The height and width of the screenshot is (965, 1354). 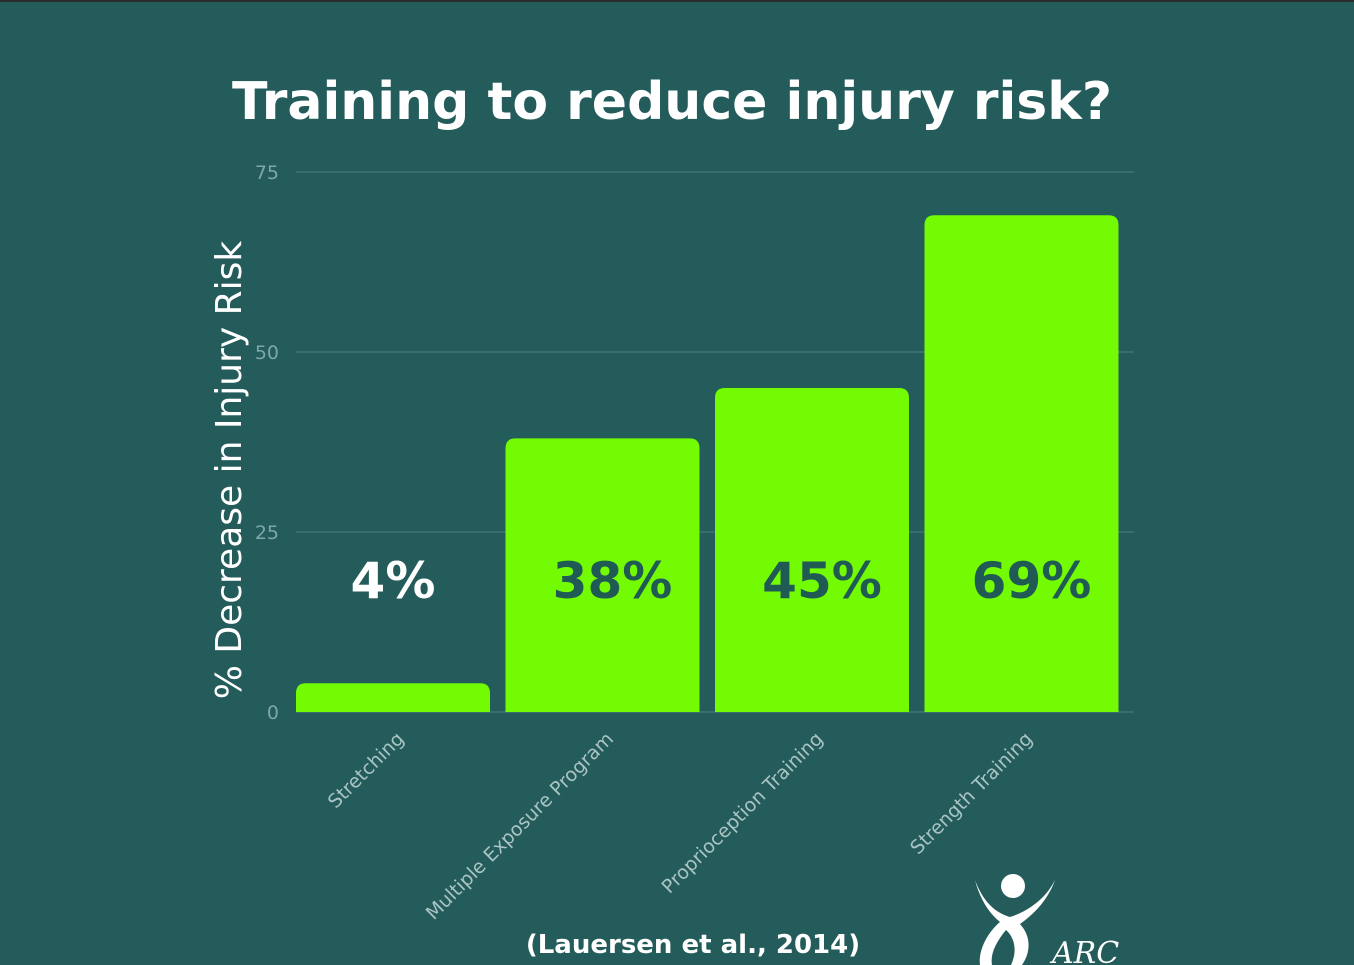 What do you see at coordinates (1015, 919) in the screenshot?
I see `person-arms-raised-logo-icon` at bounding box center [1015, 919].